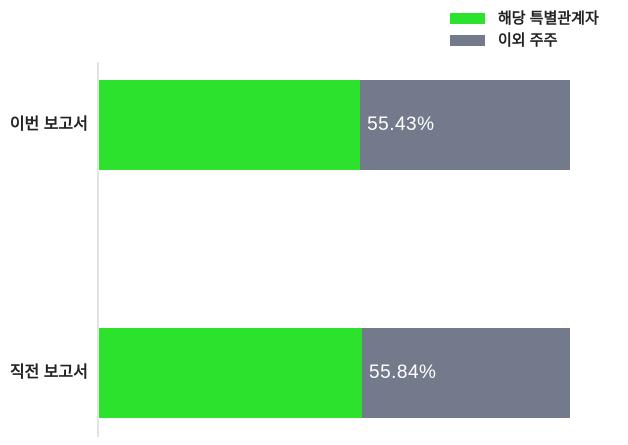 This screenshot has height=445, width=628. I want to click on legend-label: 이외 주주, so click(528, 40).